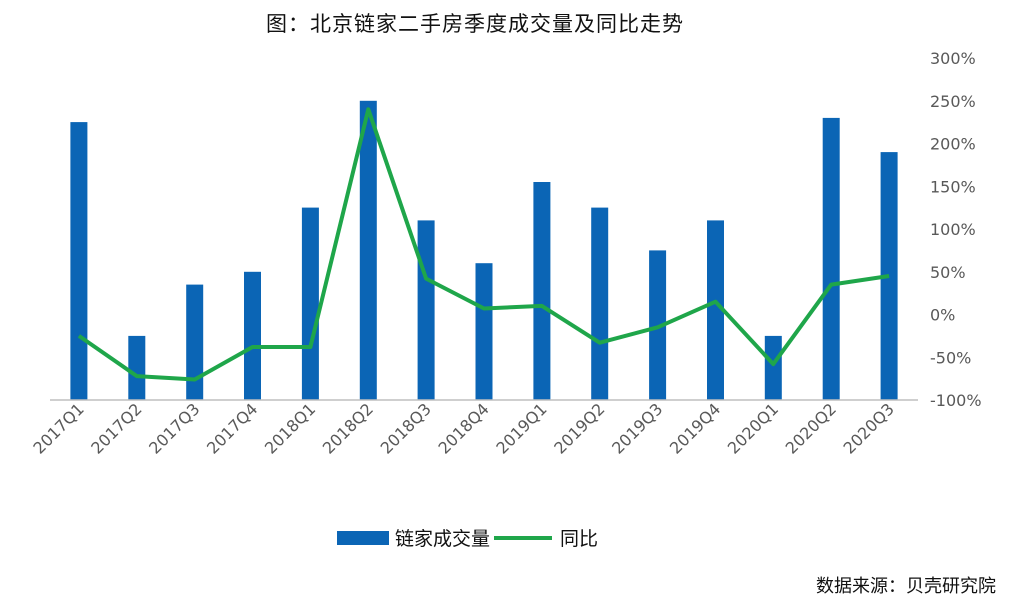  Describe the element at coordinates (523, 537) in the screenshot. I see `legend-line-swatch` at that location.